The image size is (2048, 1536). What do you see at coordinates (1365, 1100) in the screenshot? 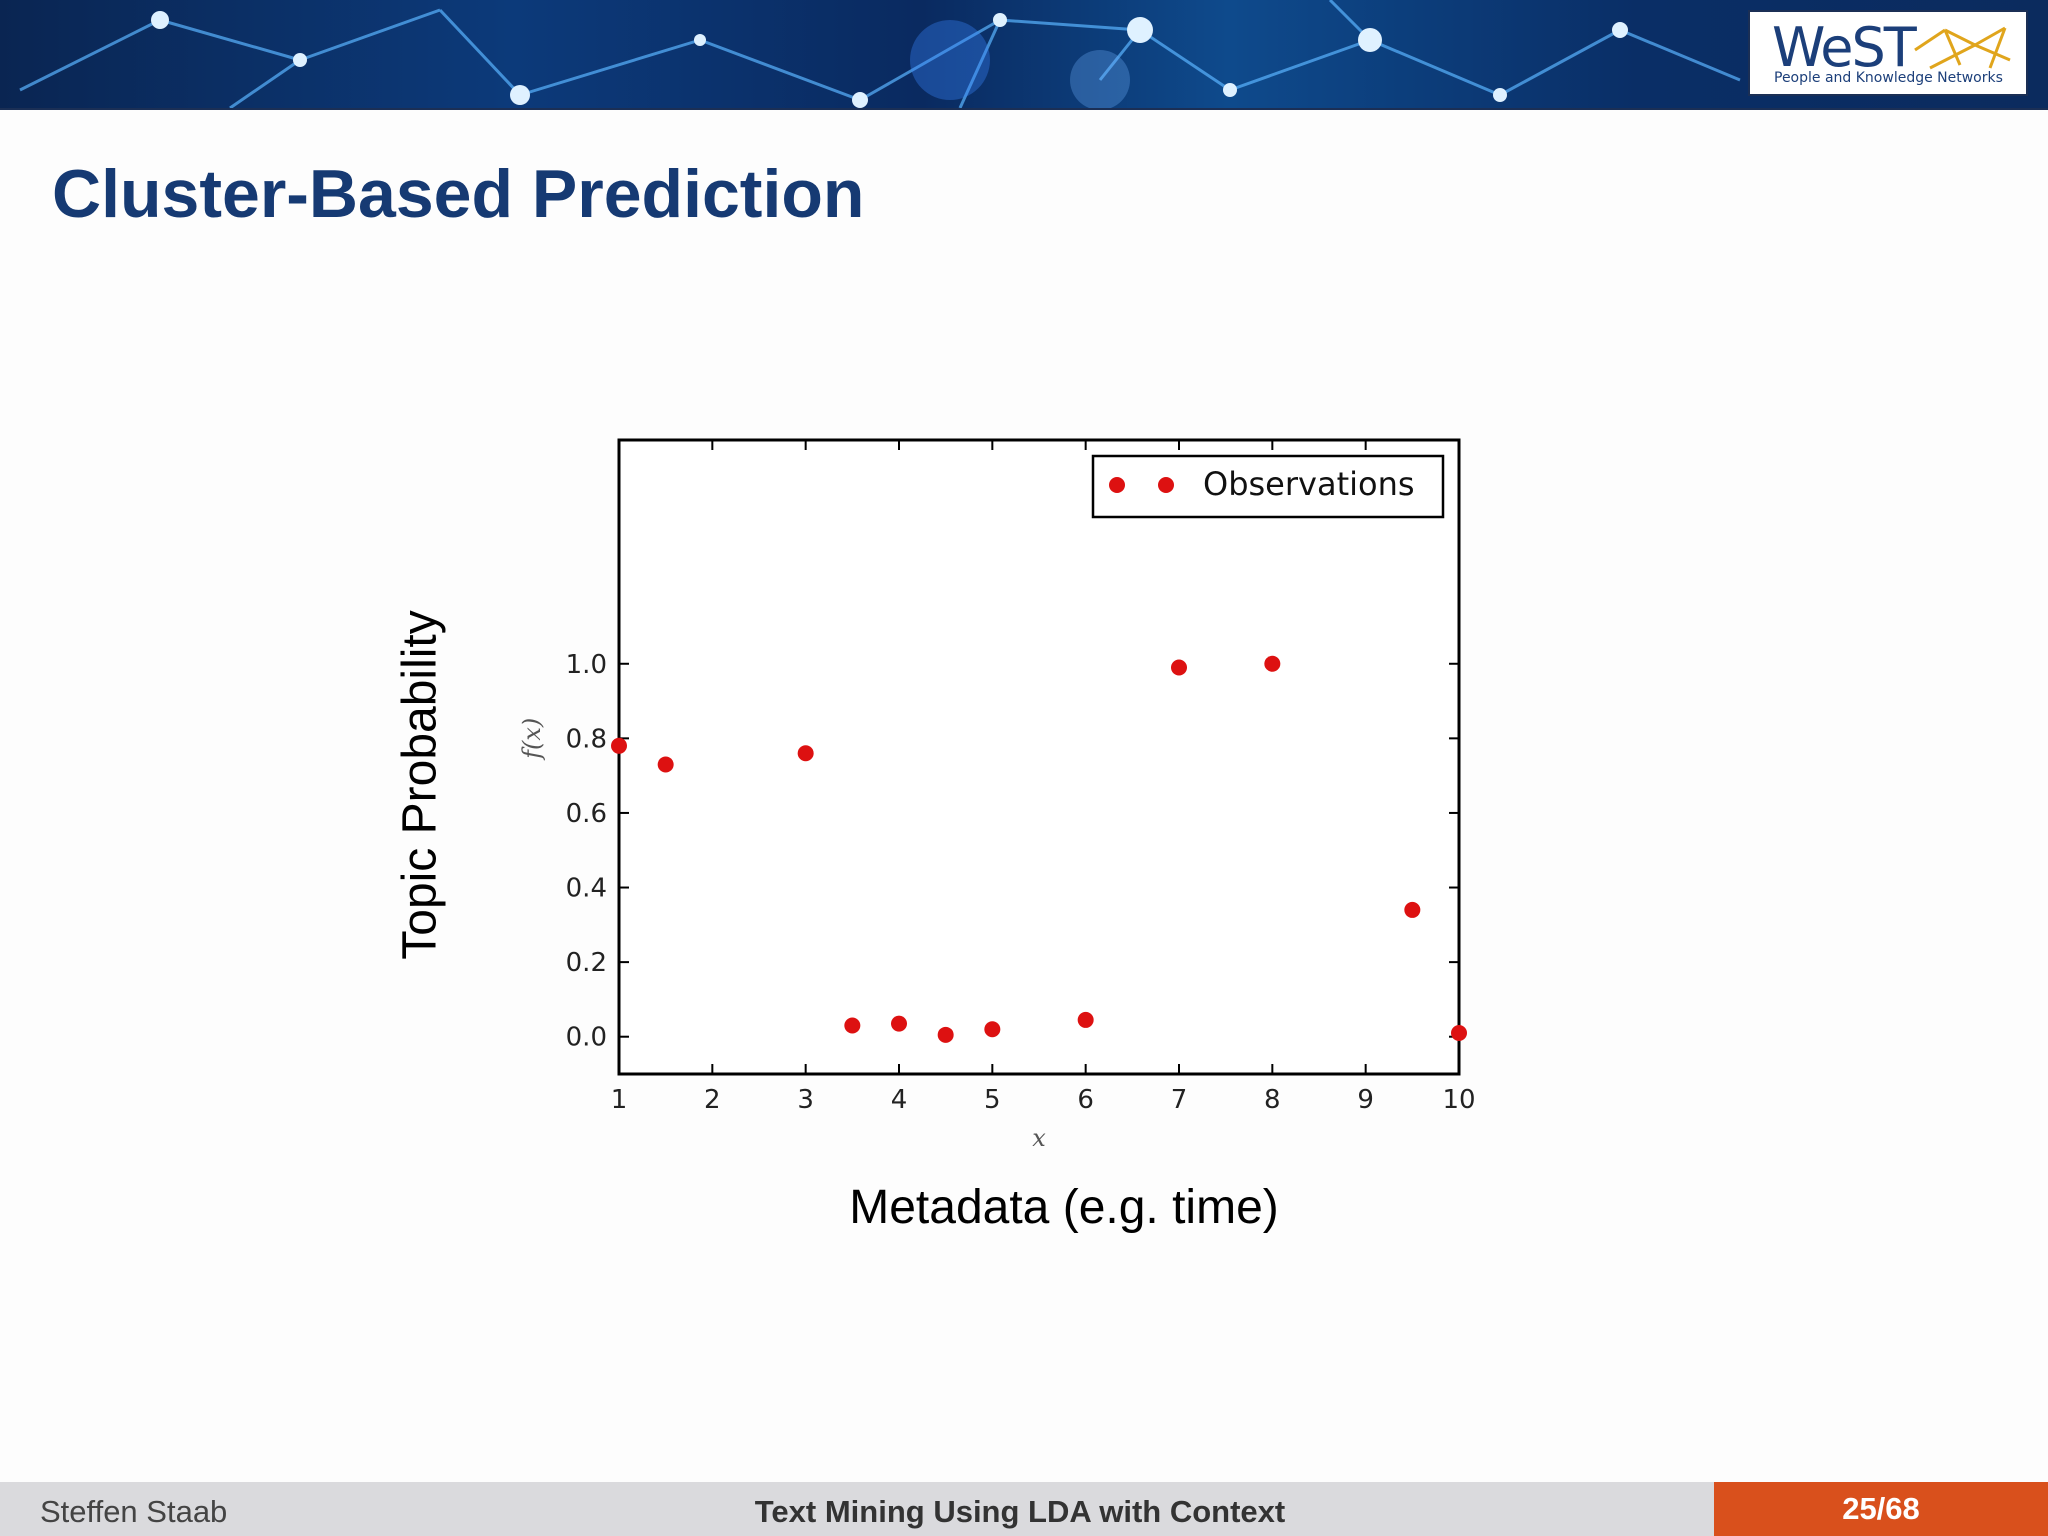
I see `x-tick-label: 9` at bounding box center [1365, 1100].